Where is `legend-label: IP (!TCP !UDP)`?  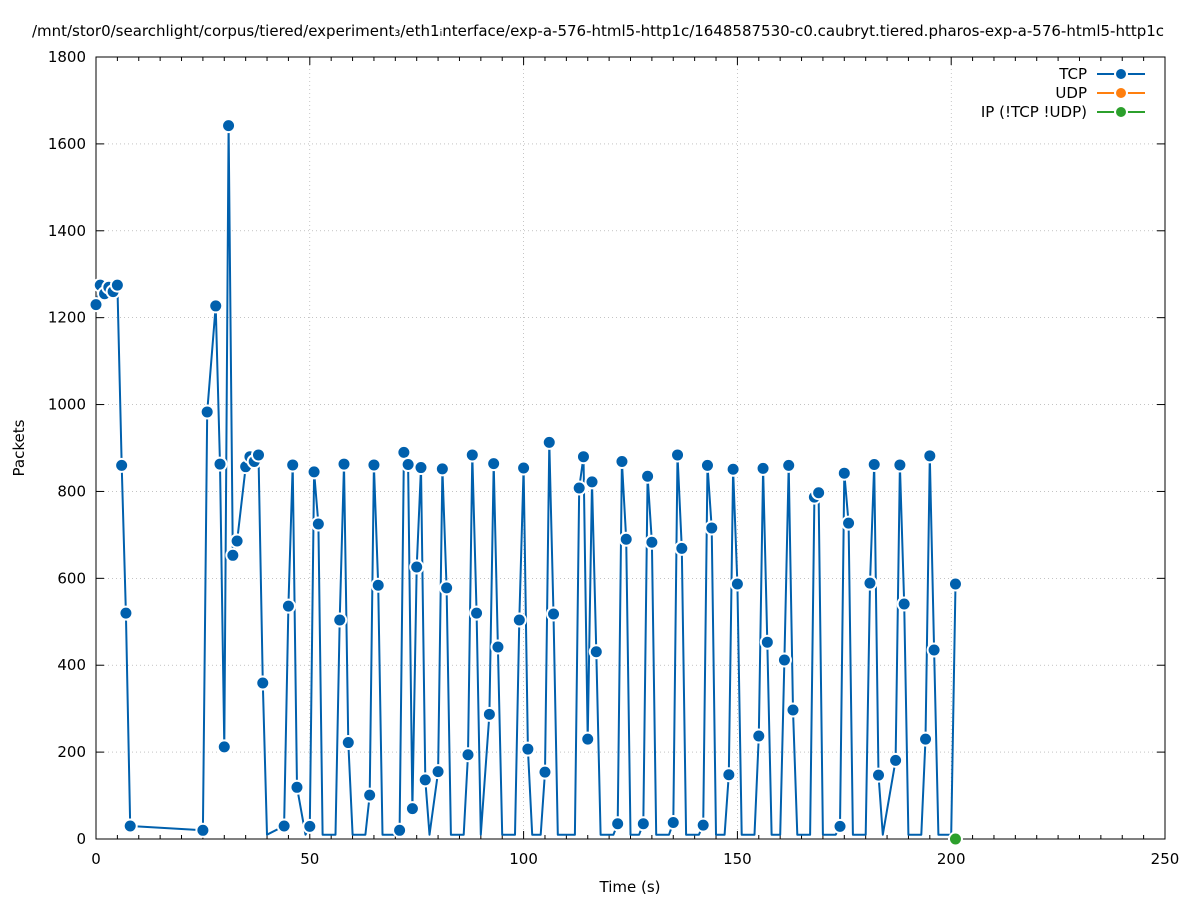 legend-label: IP (!TCP !UDP) is located at coordinates (1034, 112).